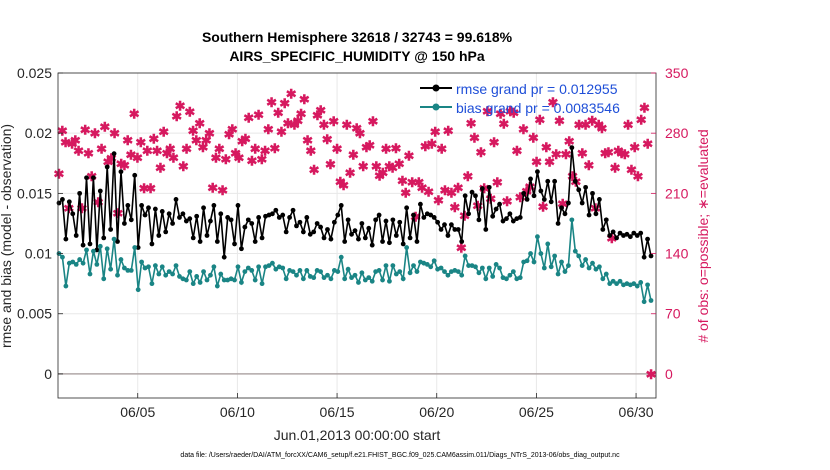 Image resolution: width=830 pixels, height=470 pixels. What do you see at coordinates (673, 314) in the screenshot?
I see `right-tick-label: 70` at bounding box center [673, 314].